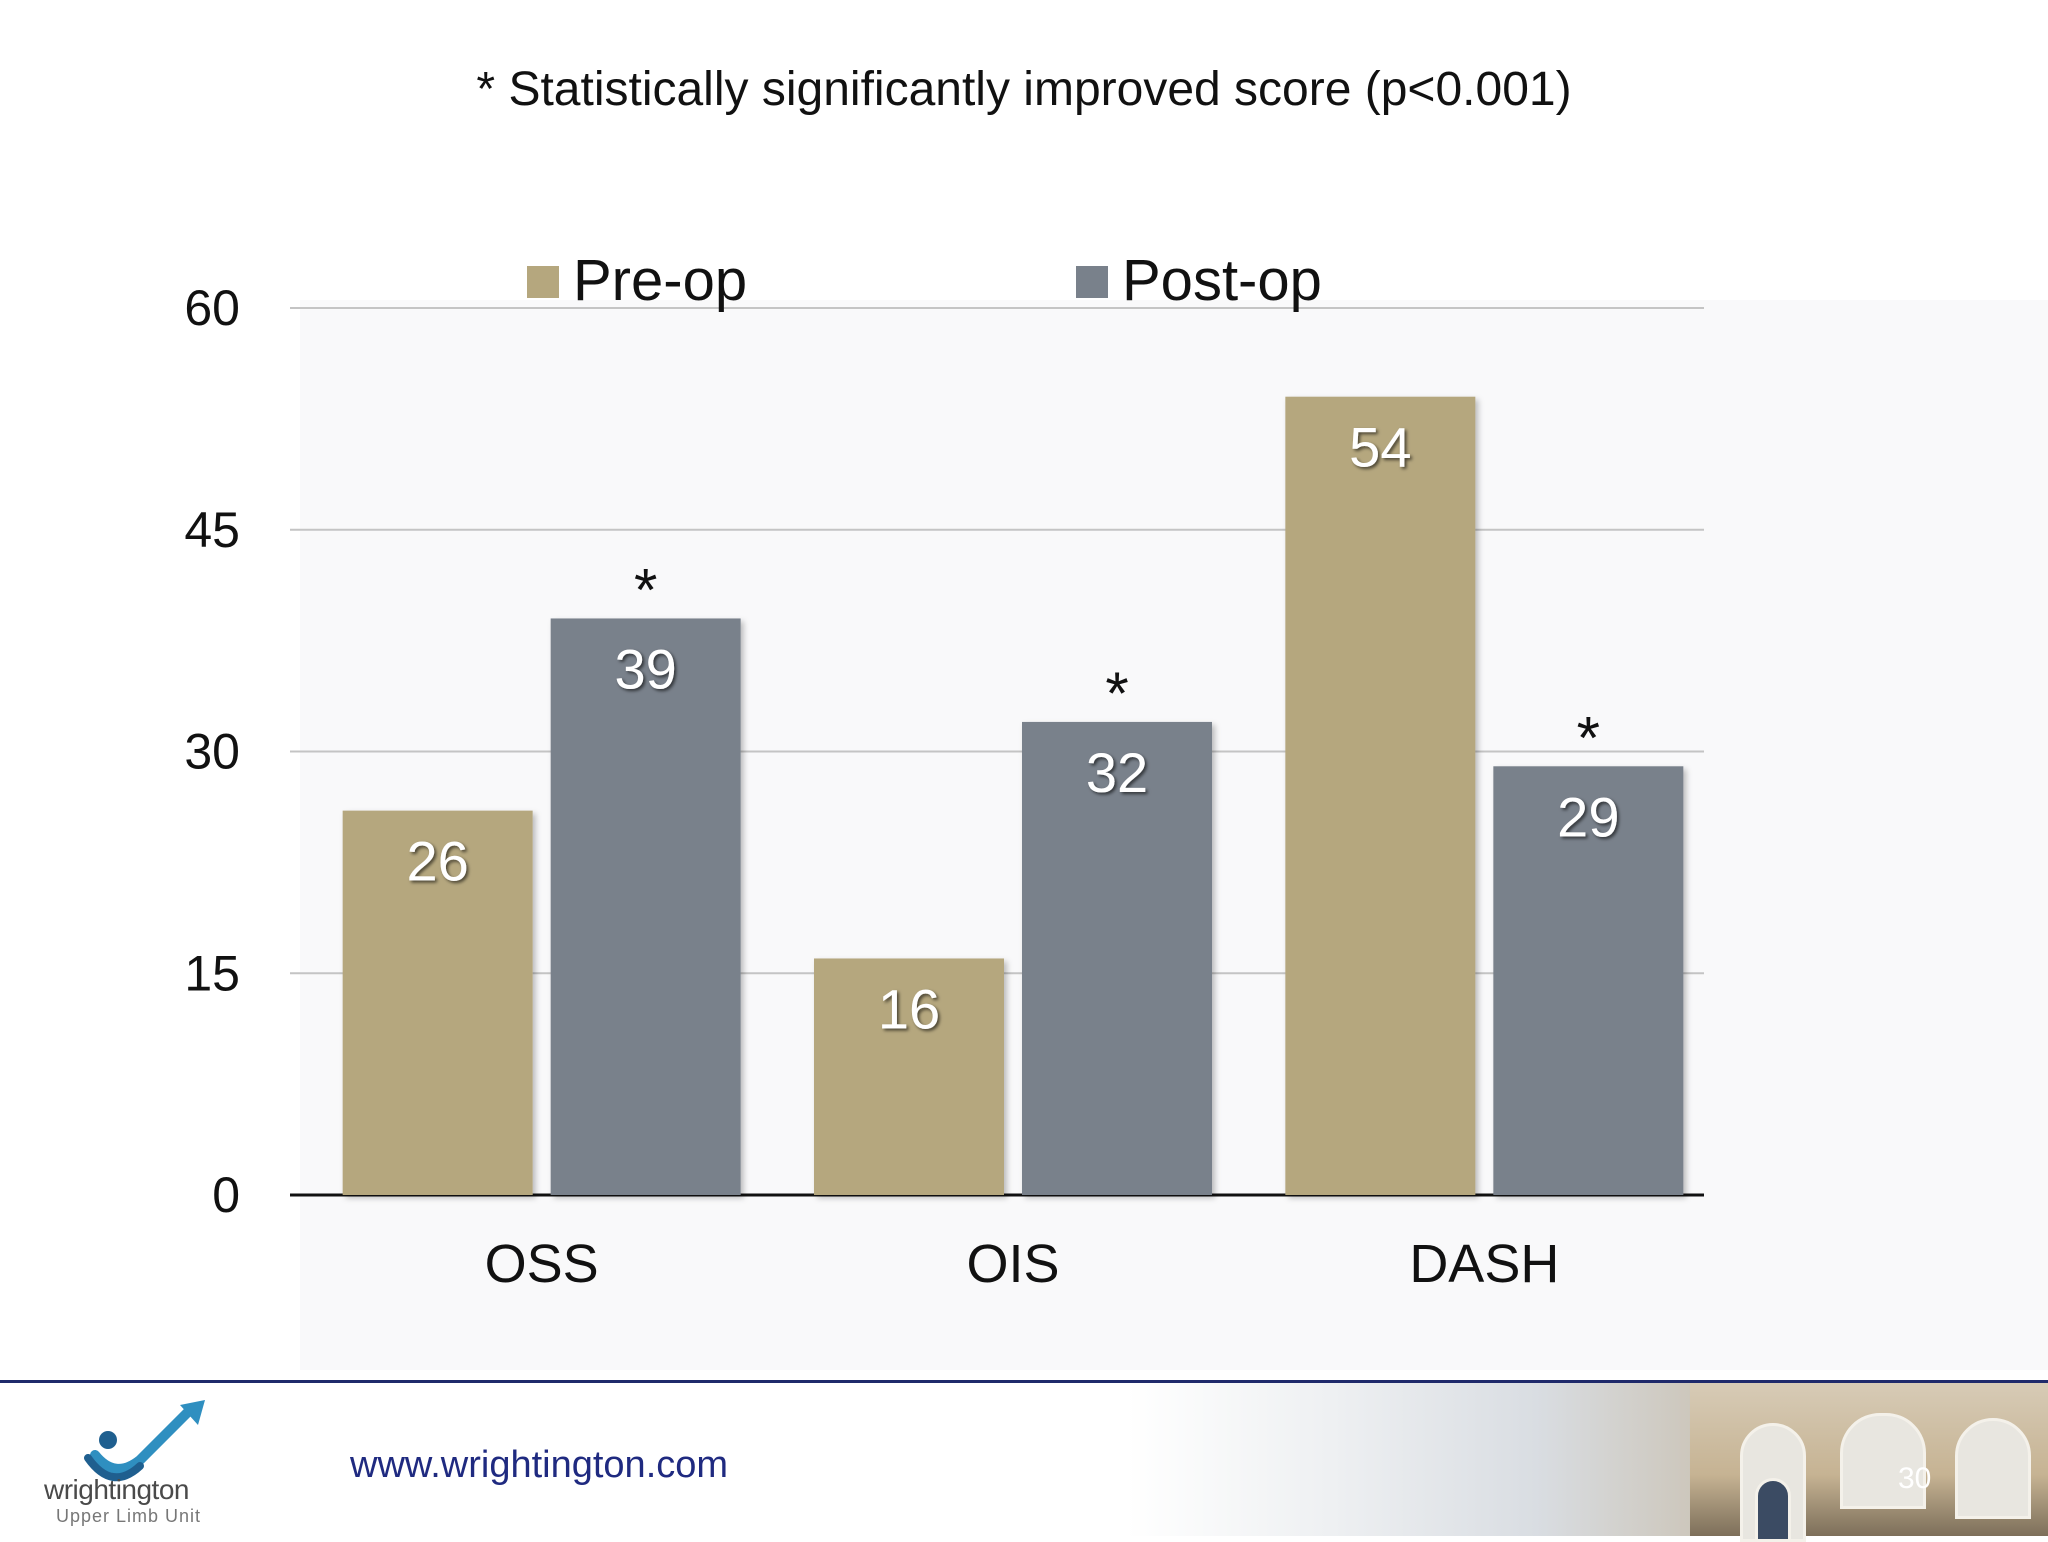  Describe the element at coordinates (1588, 980) in the screenshot. I see `bar-post-op-dash` at that location.